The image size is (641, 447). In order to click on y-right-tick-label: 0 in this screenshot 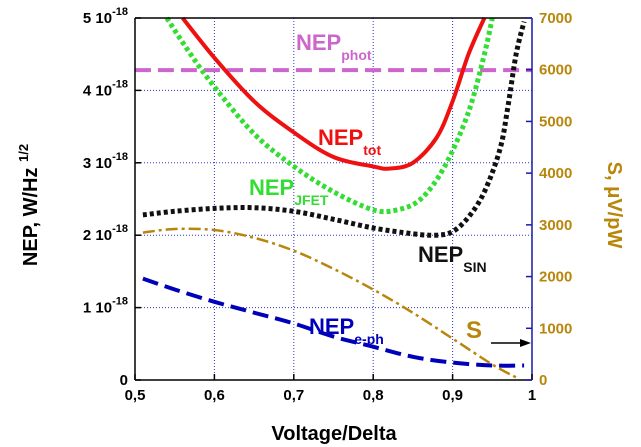, I will do `click(543, 380)`.